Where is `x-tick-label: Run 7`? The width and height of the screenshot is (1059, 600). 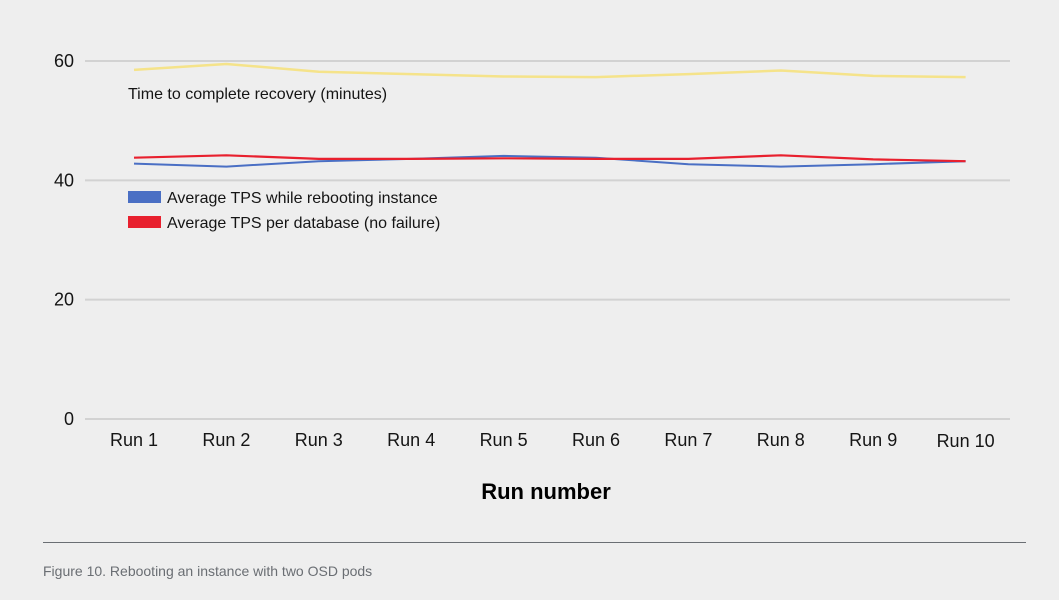 x-tick-label: Run 7 is located at coordinates (688, 440).